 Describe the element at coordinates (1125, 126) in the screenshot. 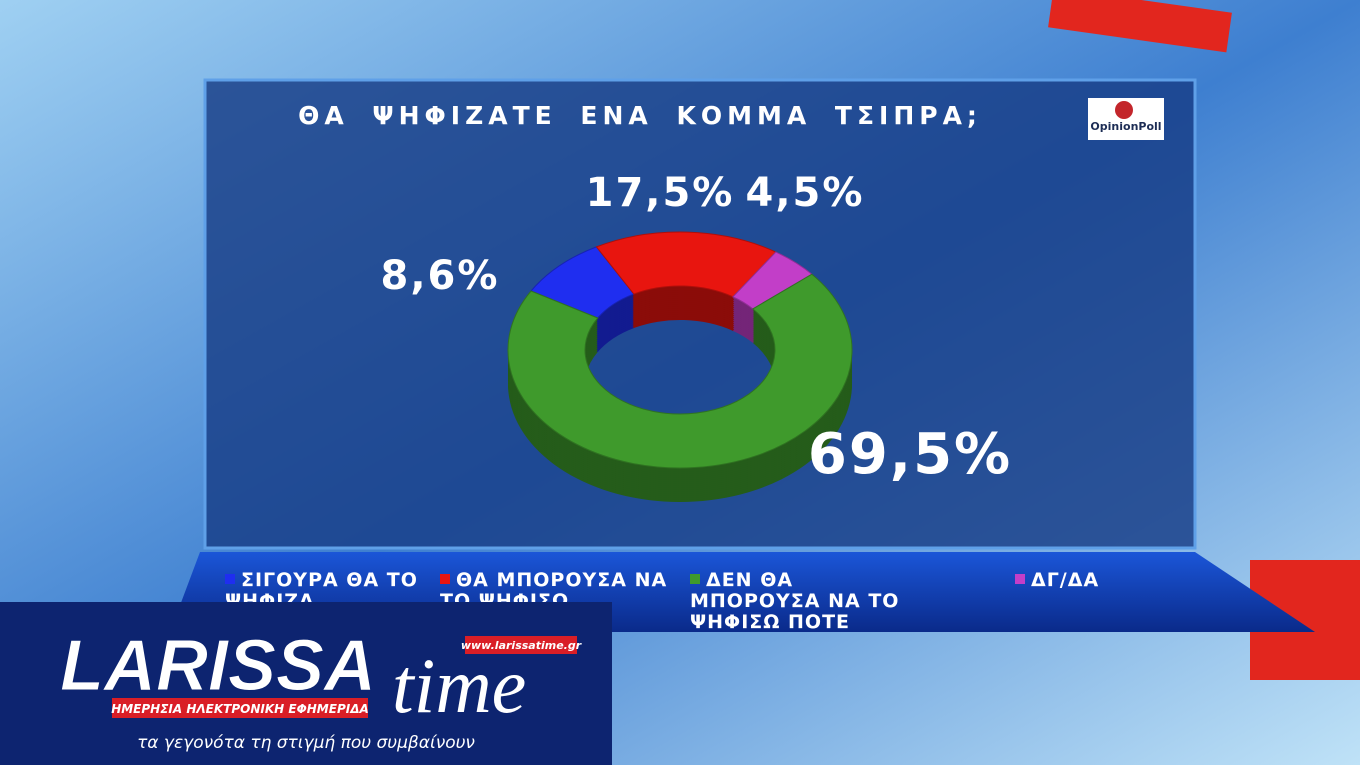

I see `source: OpinionPoll` at that location.